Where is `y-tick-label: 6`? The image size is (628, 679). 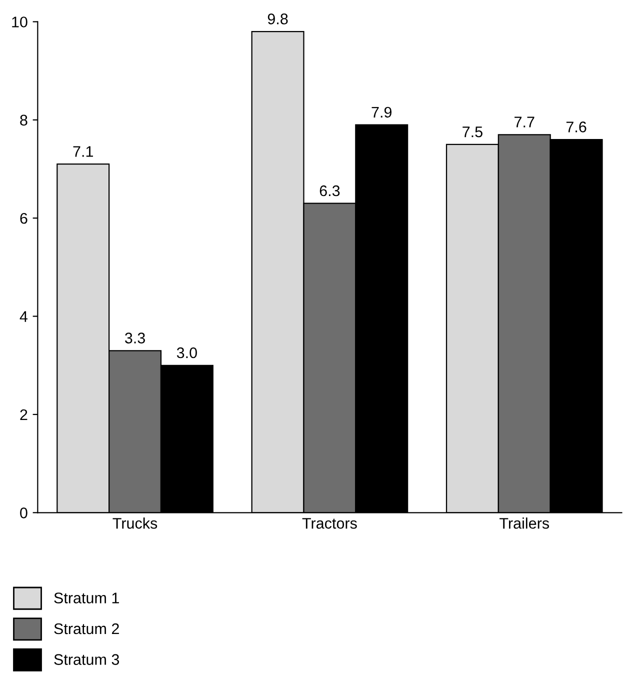 y-tick-label: 6 is located at coordinates (24, 218).